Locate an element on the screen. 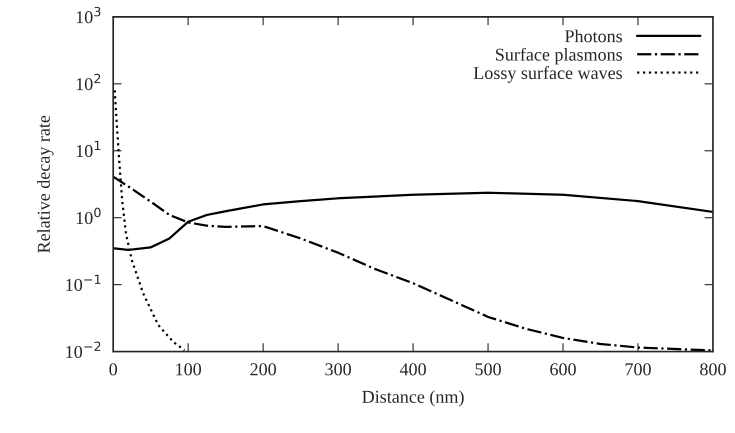 Image resolution: width=735 pixels, height=433 pixels. x-axis-title: Distance (nm) is located at coordinates (413, 398).